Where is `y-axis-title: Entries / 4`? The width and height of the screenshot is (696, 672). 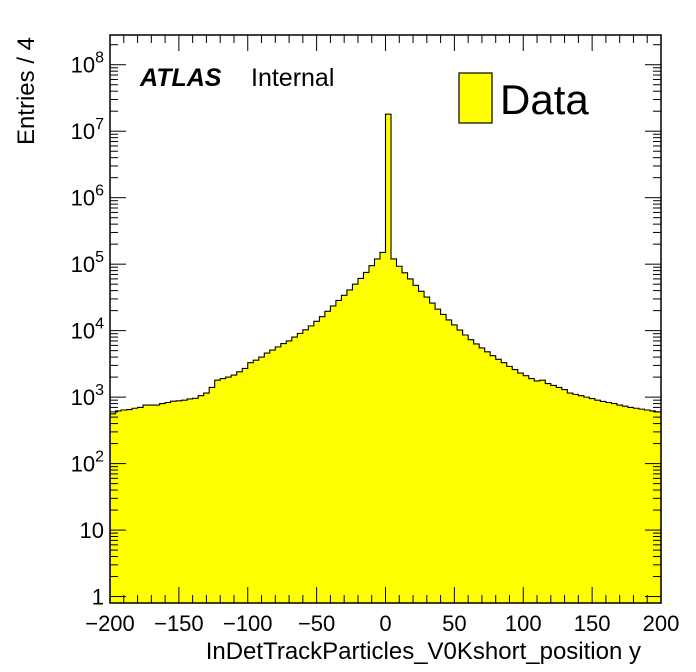
y-axis-title: Entries / 4 is located at coordinates (26, 91).